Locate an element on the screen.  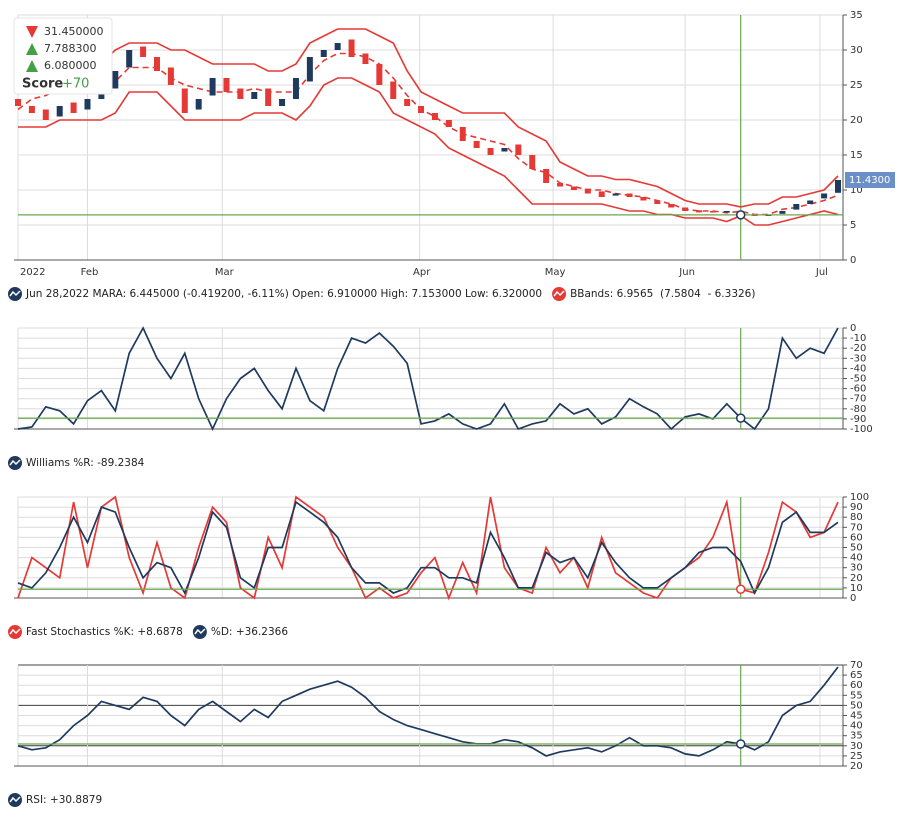
y-tick-label: -70 is located at coordinates (858, 399).